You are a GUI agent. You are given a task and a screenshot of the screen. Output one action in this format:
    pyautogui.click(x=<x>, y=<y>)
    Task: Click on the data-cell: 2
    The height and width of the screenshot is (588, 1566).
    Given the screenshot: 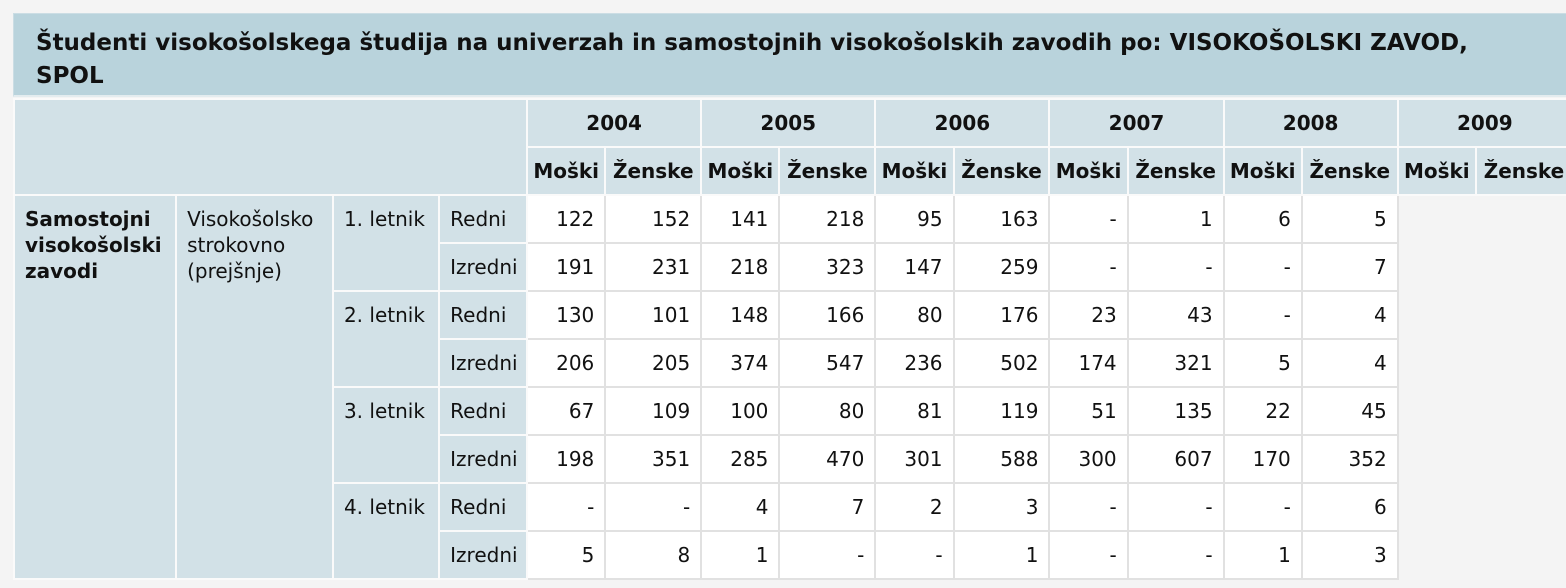 What is the action you would take?
    pyautogui.click(x=914, y=507)
    